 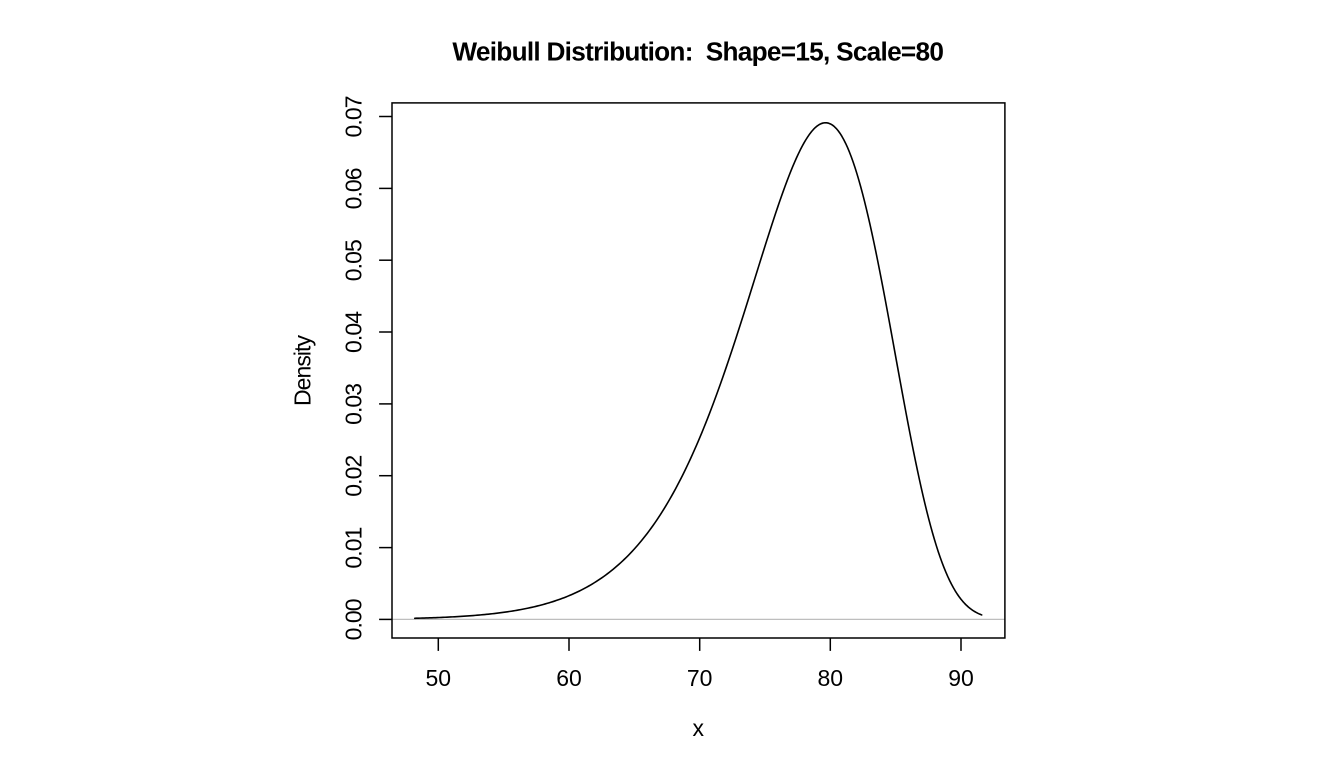 I want to click on svg-text: 0.05, so click(x=354, y=260).